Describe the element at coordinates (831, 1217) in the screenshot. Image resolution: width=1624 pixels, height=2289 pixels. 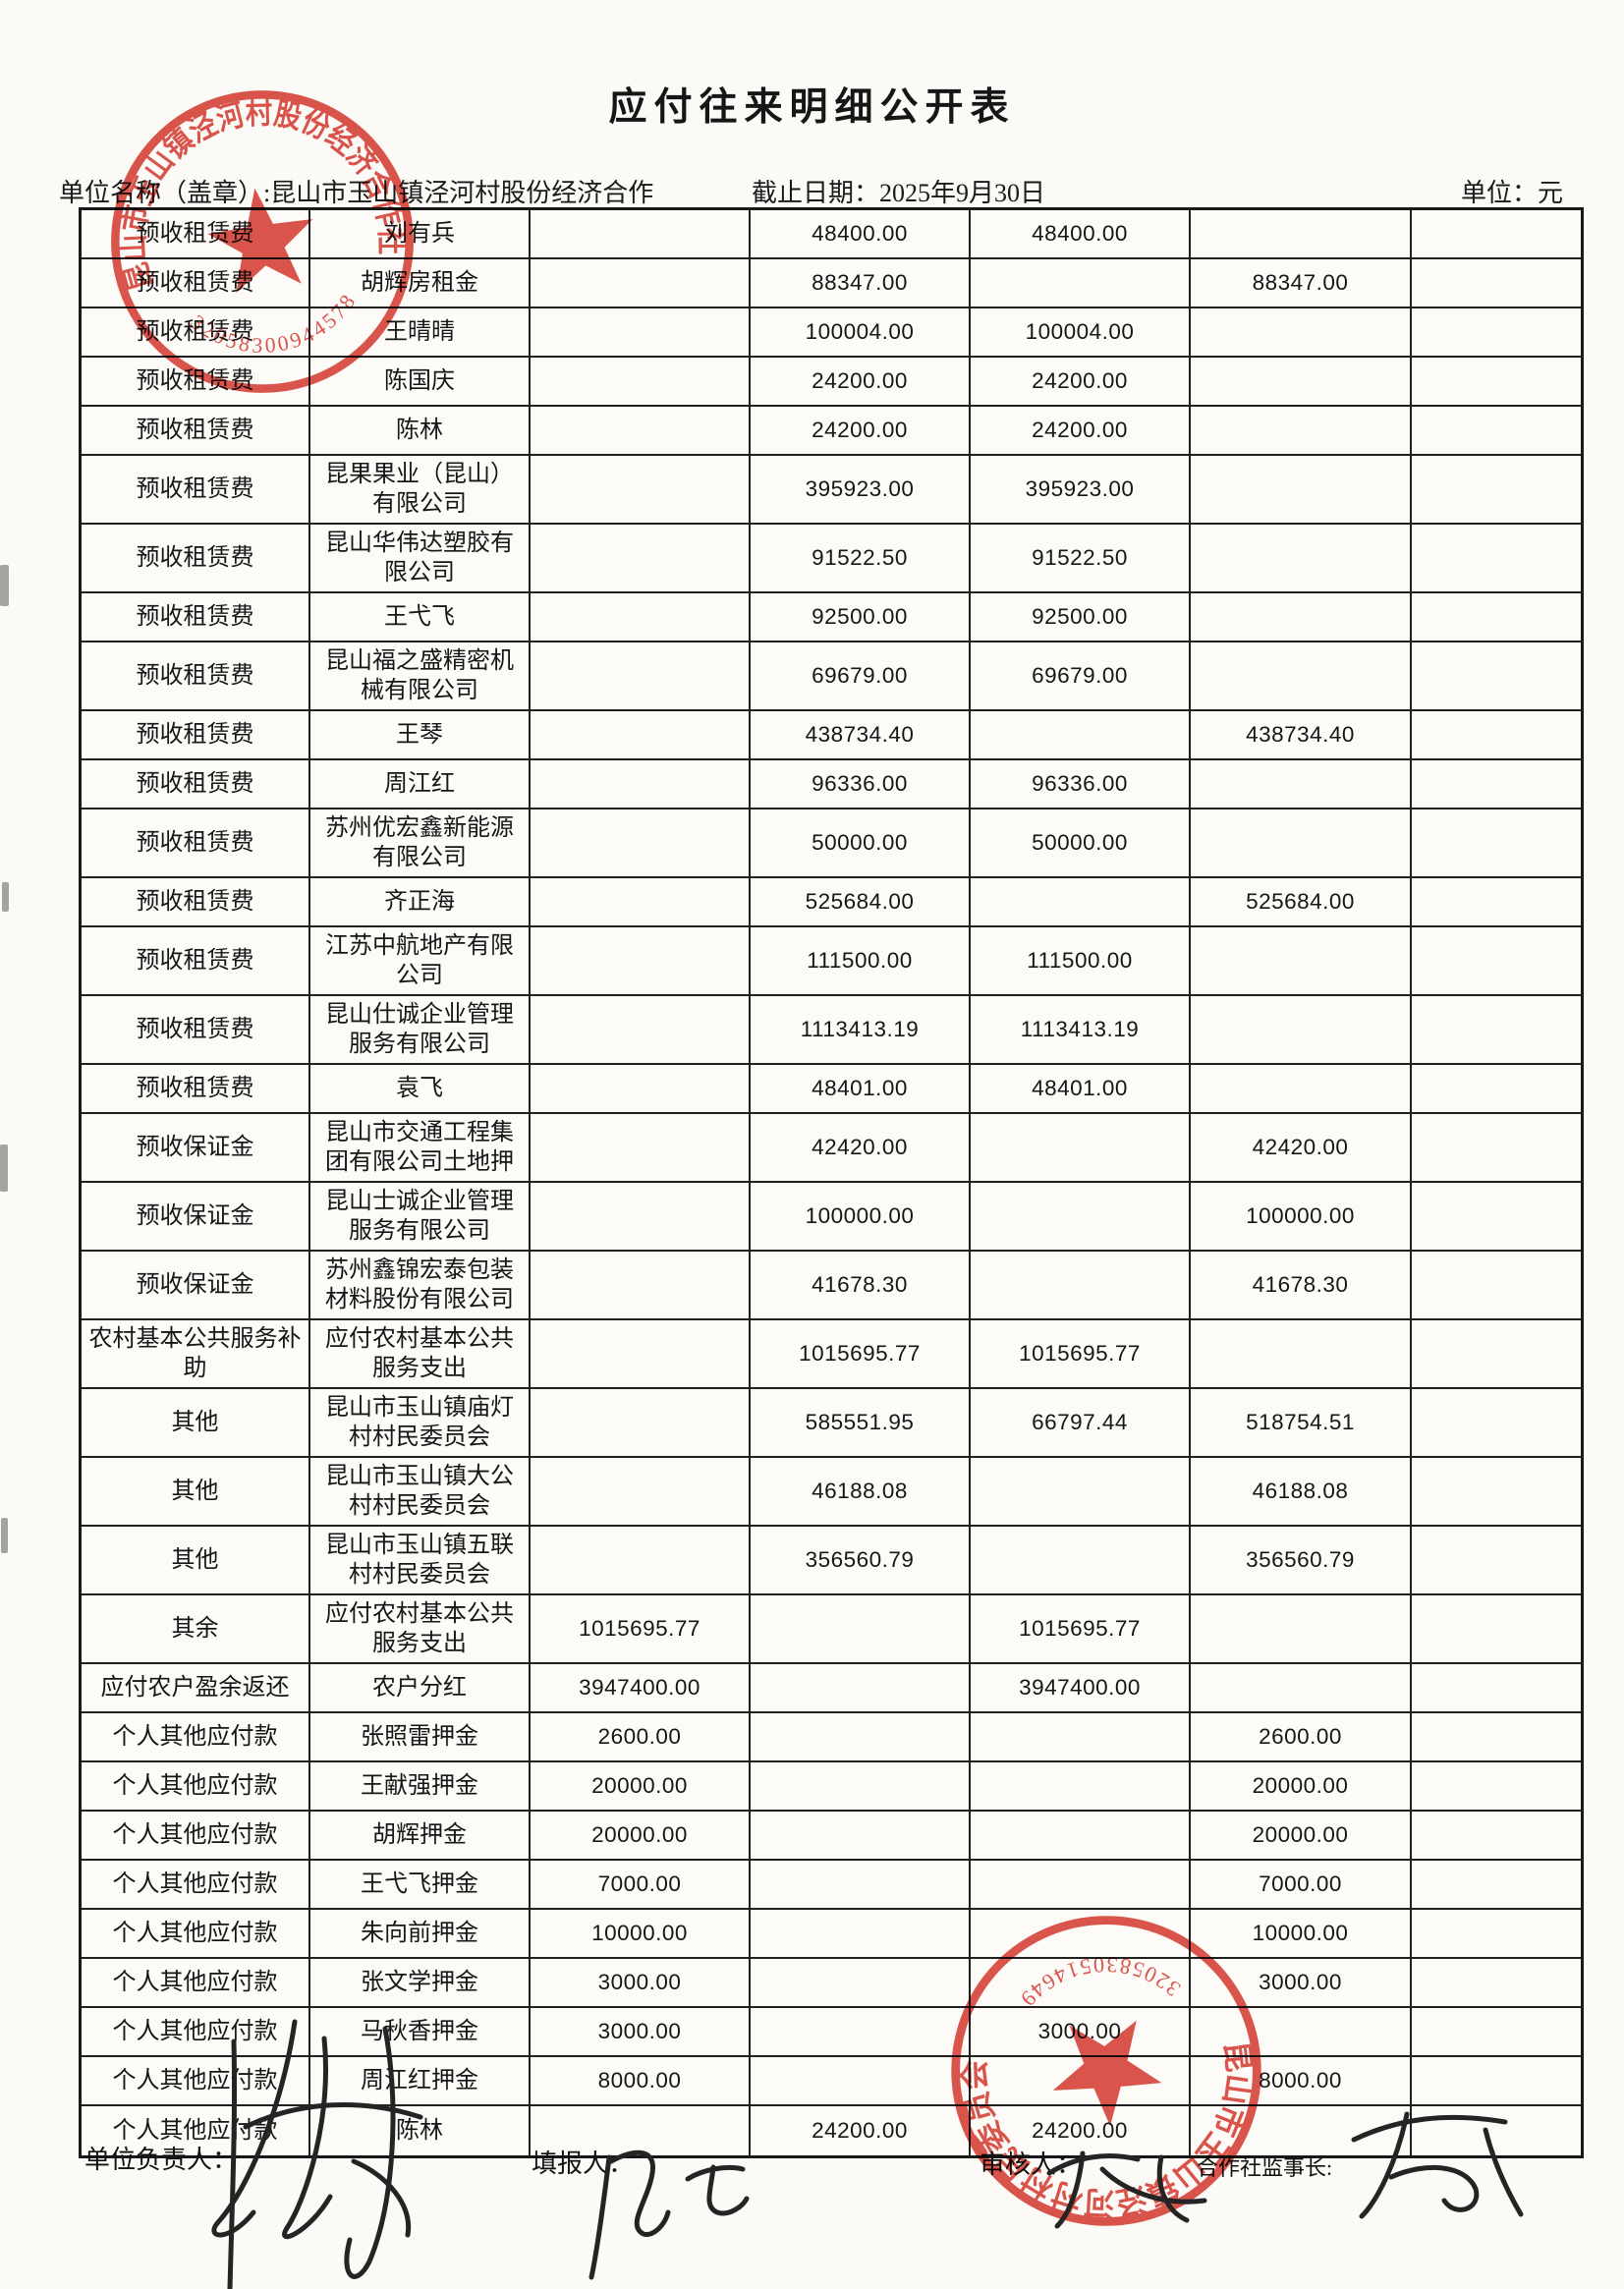
I see `table-row: 预收保证金 昆山士诚企业管理服务有限公司 100000.00 100000.00` at that location.